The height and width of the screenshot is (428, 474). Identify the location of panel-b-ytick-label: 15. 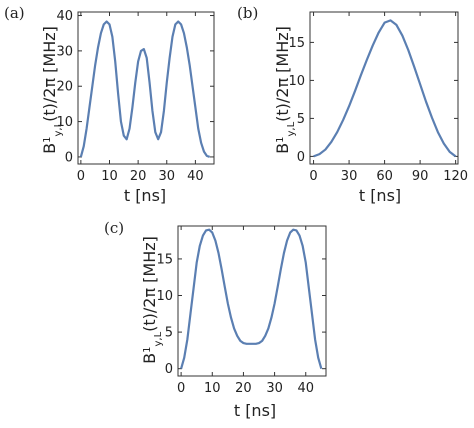
(296, 43).